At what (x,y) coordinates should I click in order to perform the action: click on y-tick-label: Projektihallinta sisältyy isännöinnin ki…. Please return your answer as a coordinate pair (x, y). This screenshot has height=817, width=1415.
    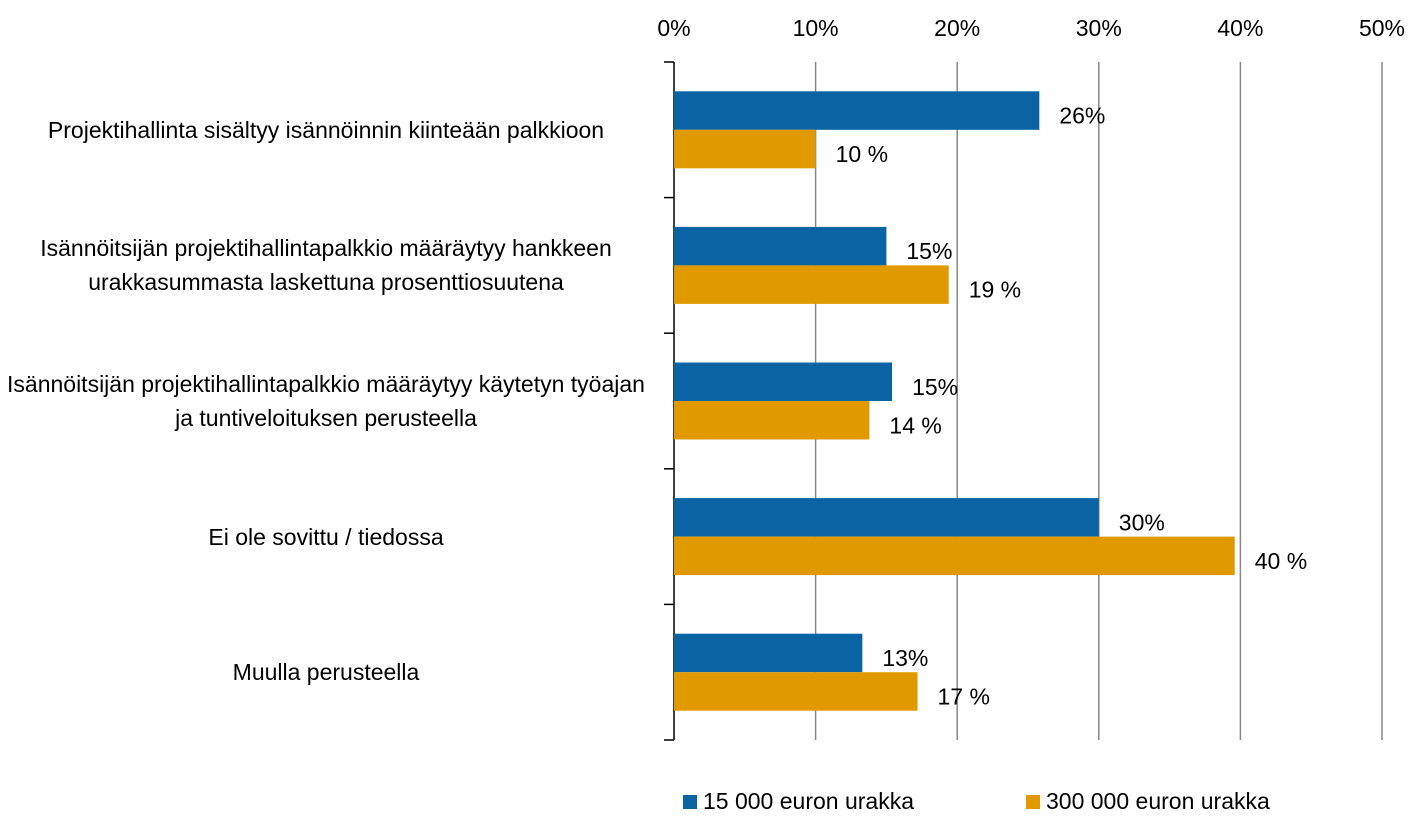
    Looking at the image, I should click on (326, 129).